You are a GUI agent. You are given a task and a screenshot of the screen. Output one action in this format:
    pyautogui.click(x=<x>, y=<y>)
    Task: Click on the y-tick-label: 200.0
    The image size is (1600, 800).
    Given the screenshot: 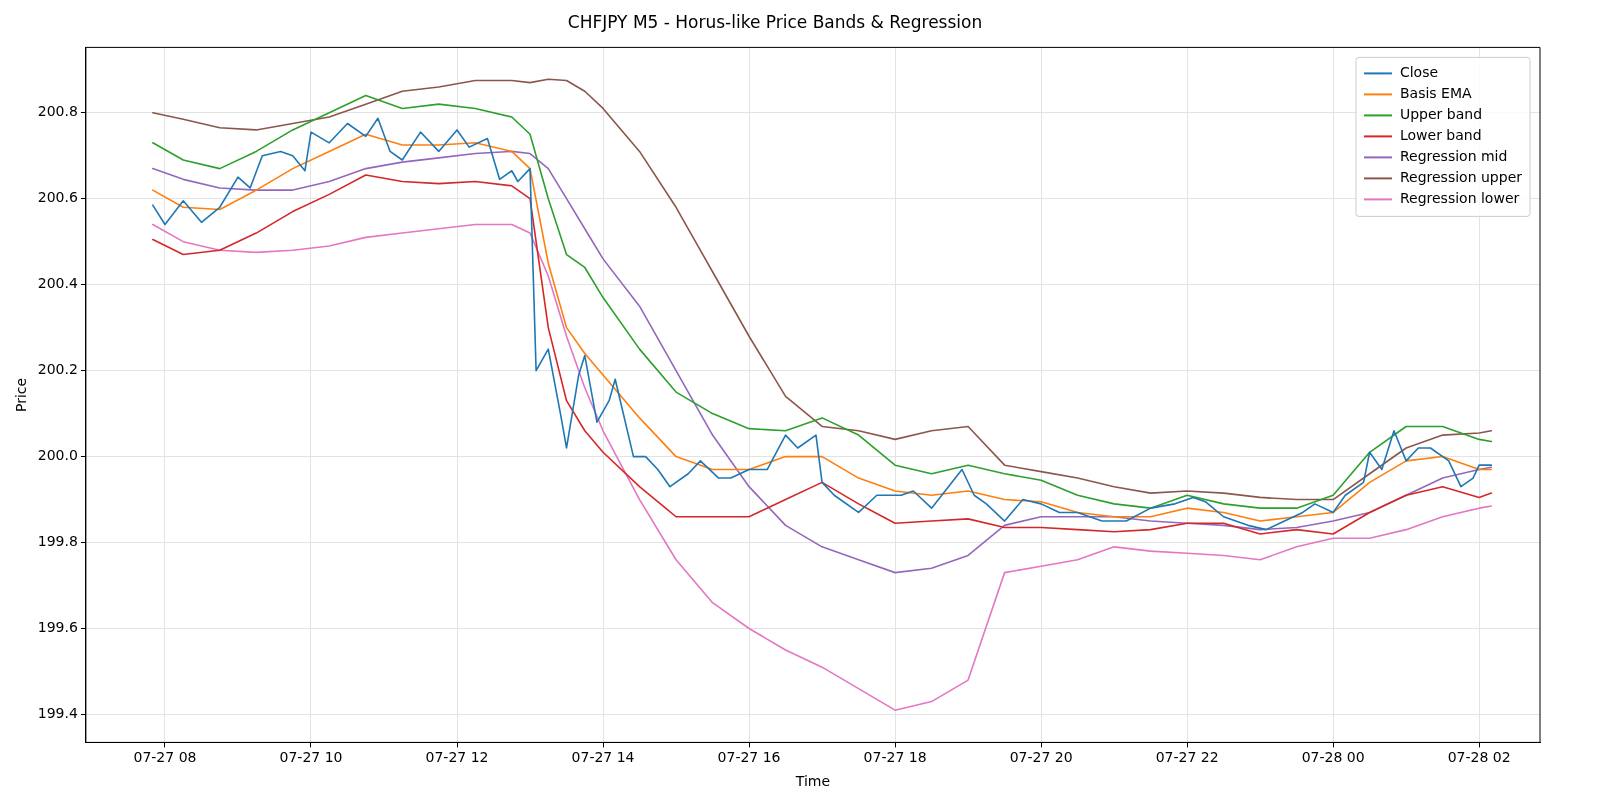 What is the action you would take?
    pyautogui.click(x=57, y=455)
    